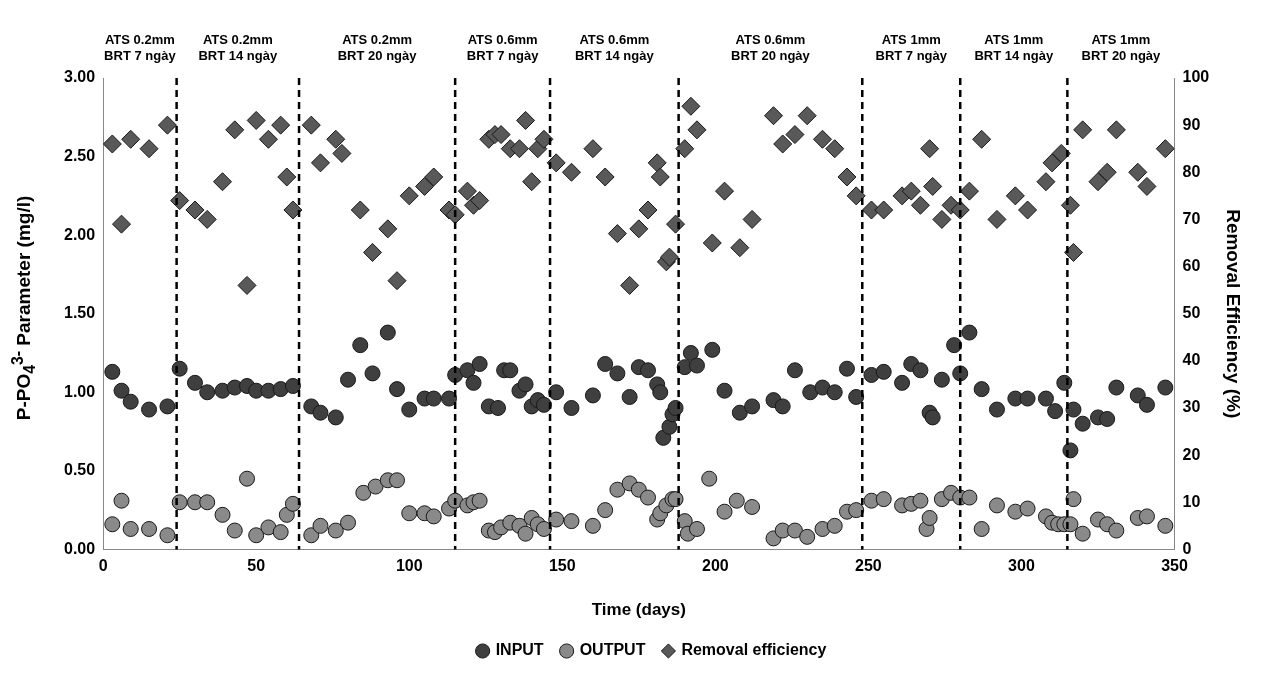 The width and height of the screenshot is (1266, 682). I want to click on text: ATS 1mm BRT 20 ngày, so click(1121, 47).